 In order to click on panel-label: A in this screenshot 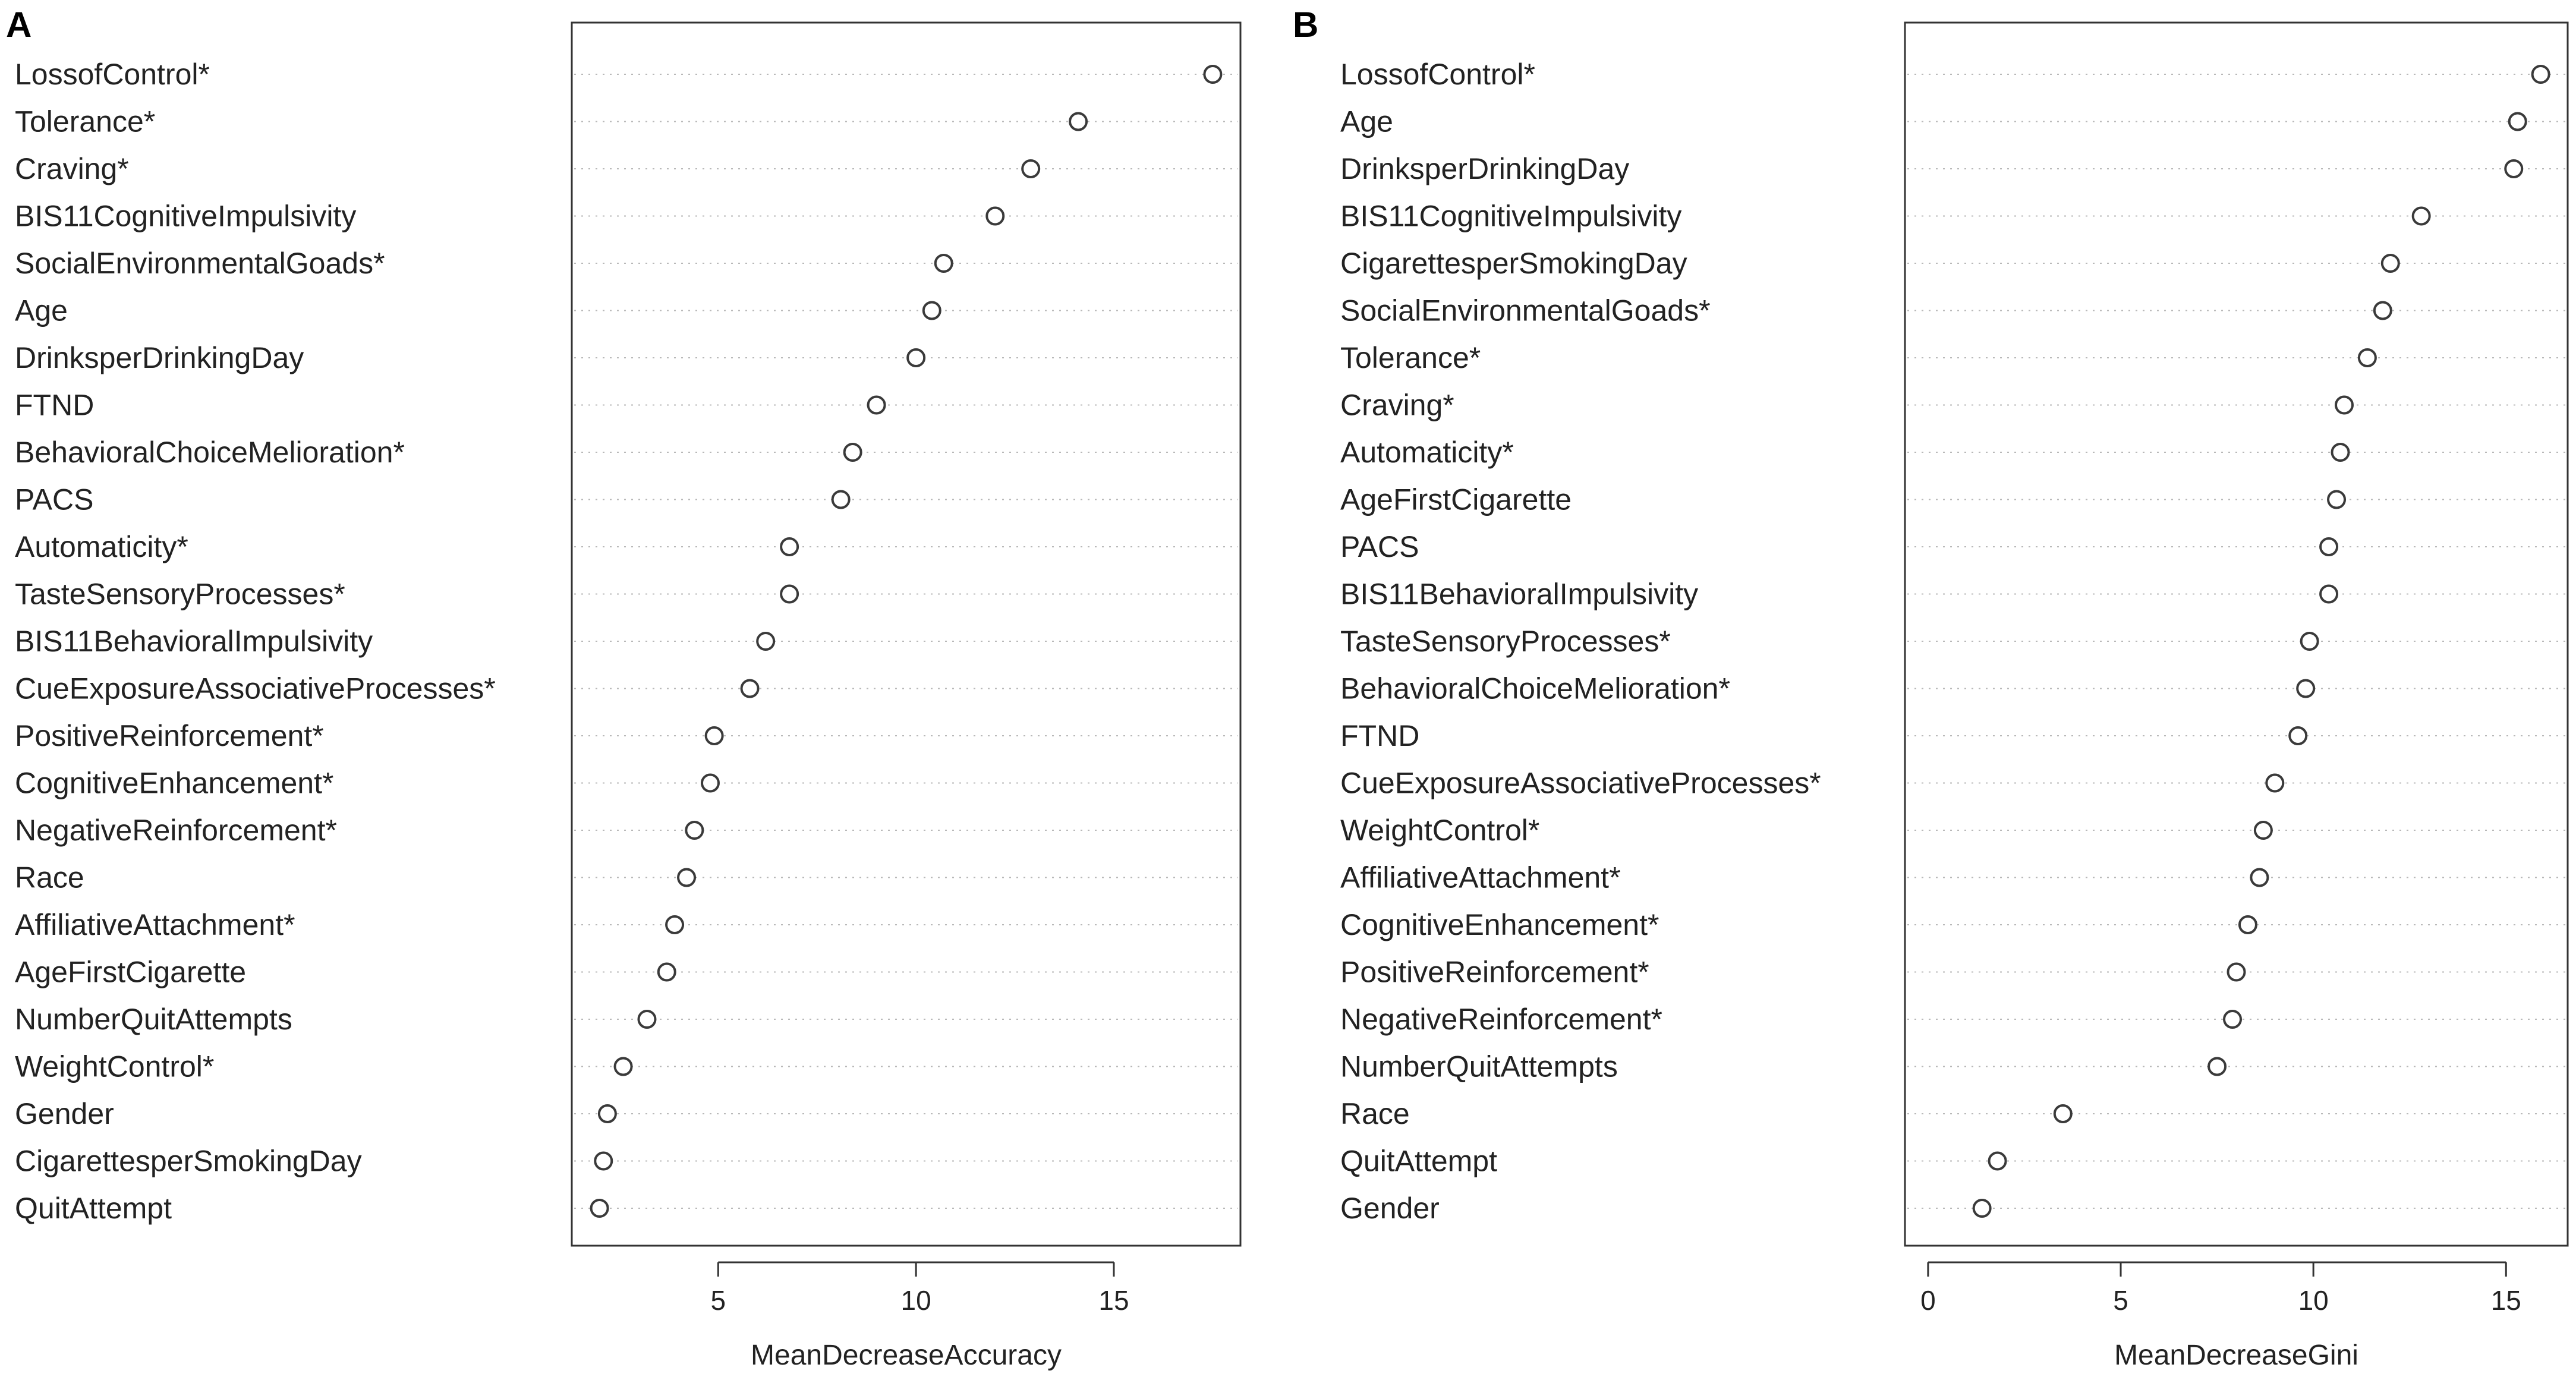, I will do `click(19, 25)`.